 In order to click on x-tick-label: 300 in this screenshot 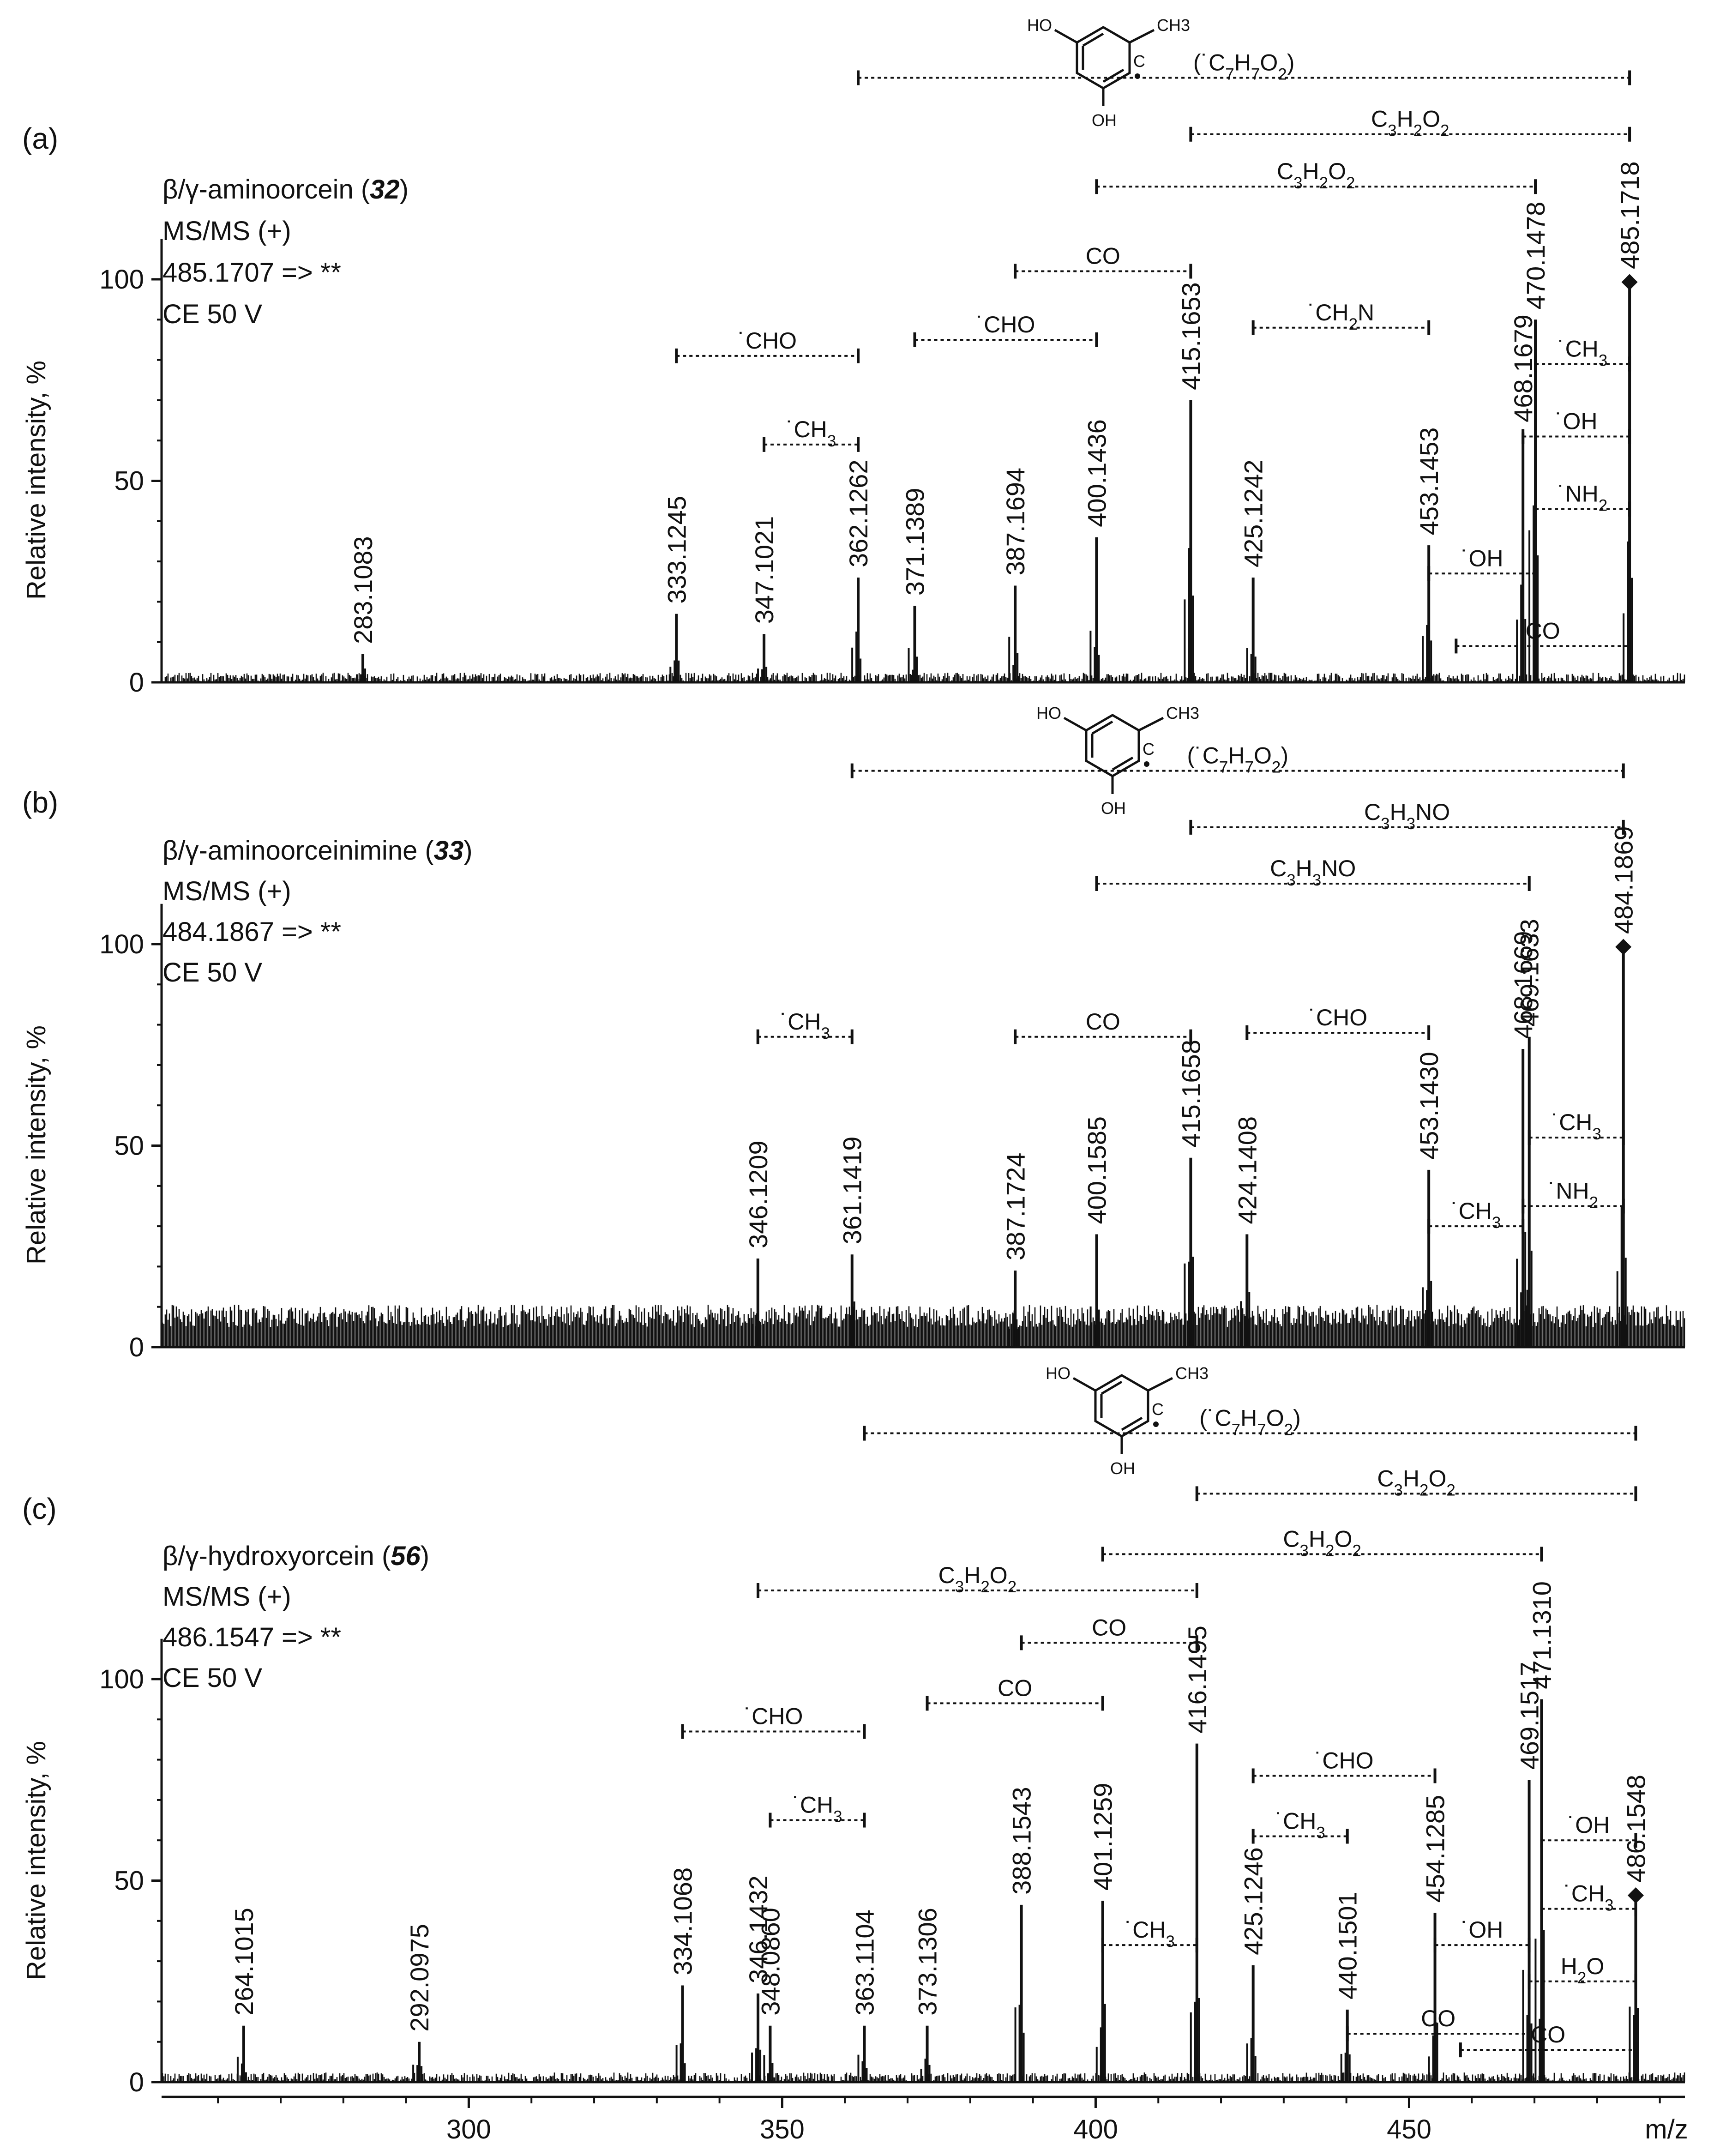, I will do `click(468, 2129)`.